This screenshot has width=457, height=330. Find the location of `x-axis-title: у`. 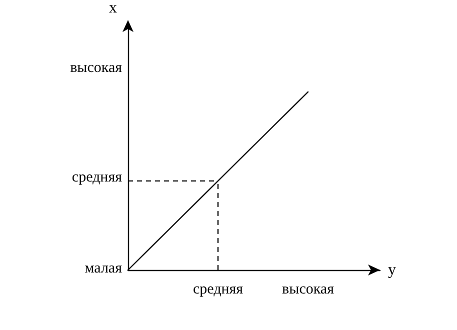

x-axis-title: у is located at coordinates (392, 270).